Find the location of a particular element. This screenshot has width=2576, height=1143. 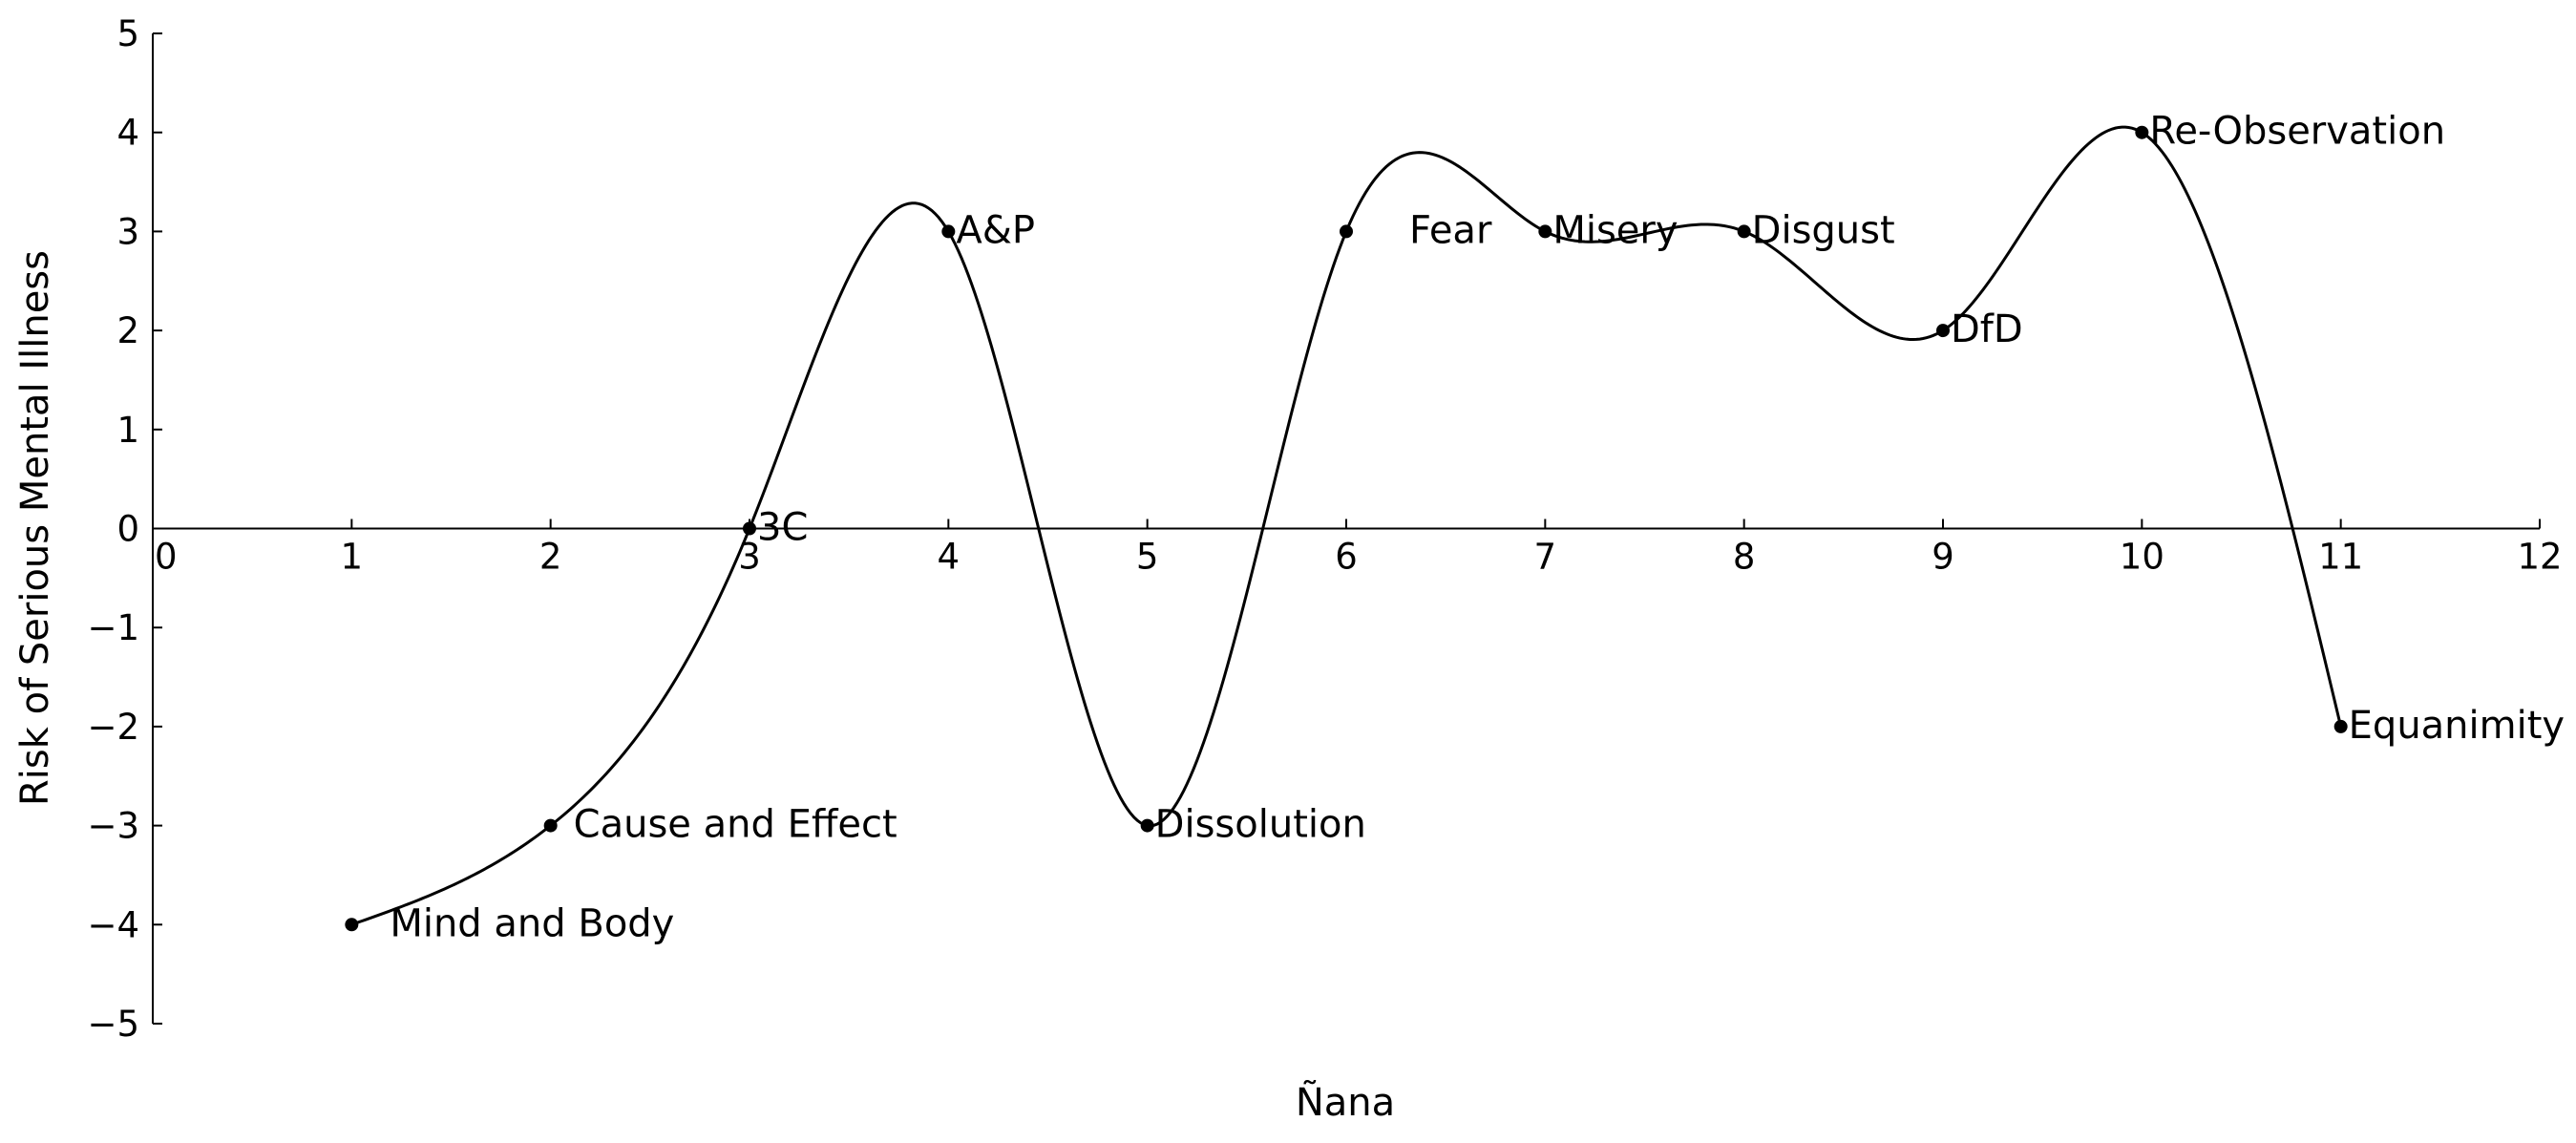

y-tick-label: −4 is located at coordinates (113, 924).